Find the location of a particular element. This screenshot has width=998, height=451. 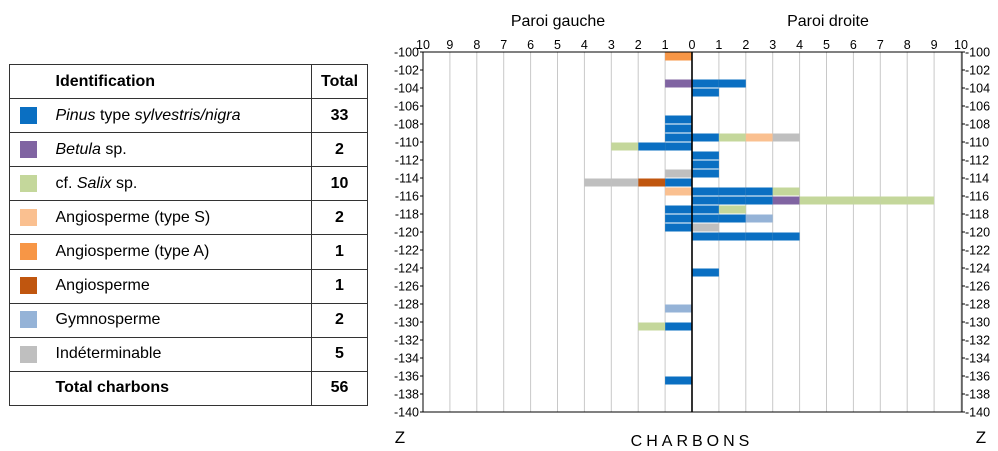

table-header-spacer is located at coordinates (28, 81).